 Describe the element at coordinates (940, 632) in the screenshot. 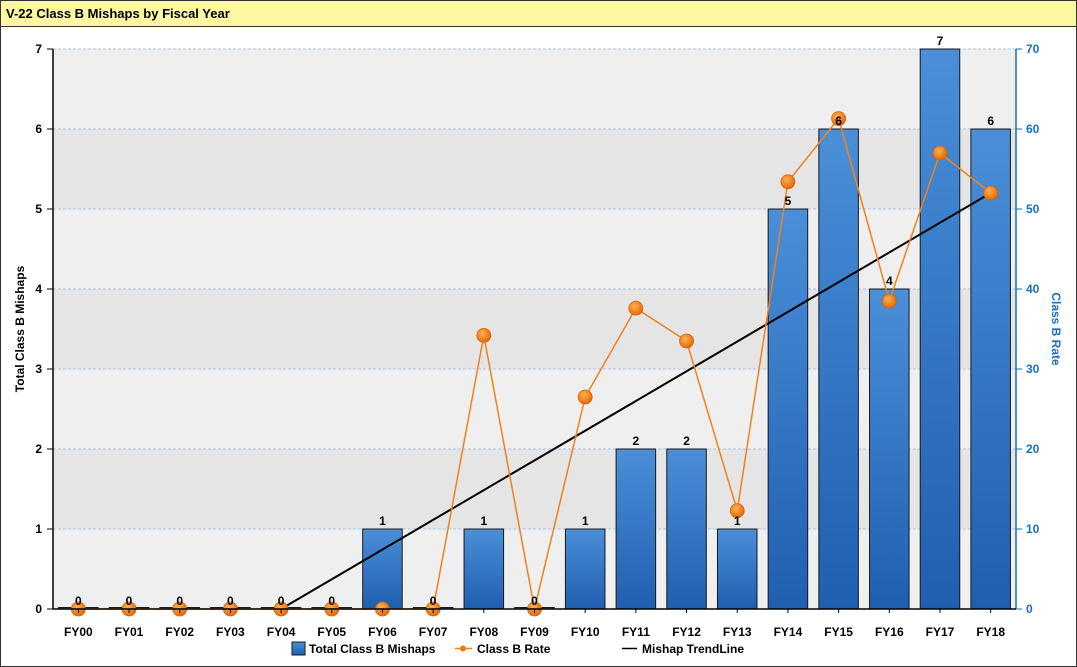

I see `x-tick-label: FY17` at that location.